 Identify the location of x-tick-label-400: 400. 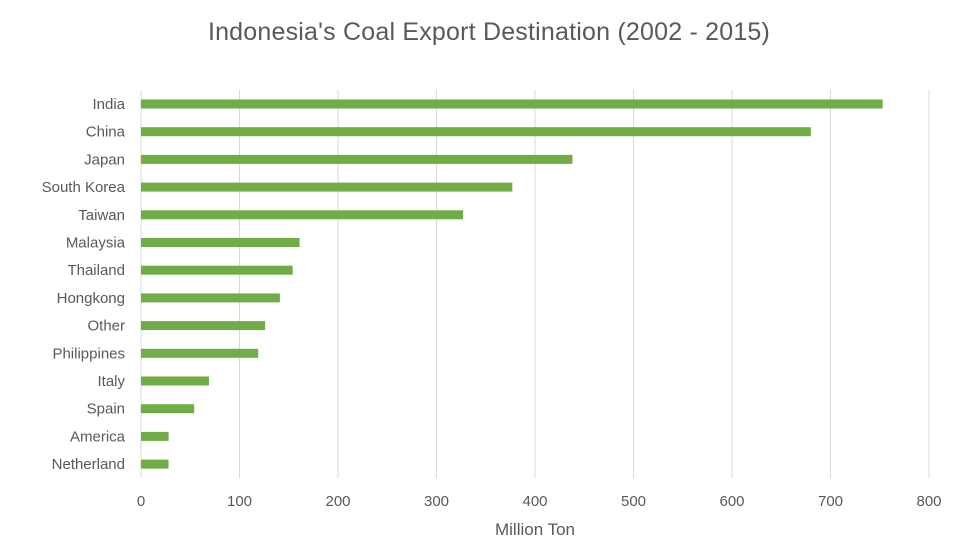
(534, 501).